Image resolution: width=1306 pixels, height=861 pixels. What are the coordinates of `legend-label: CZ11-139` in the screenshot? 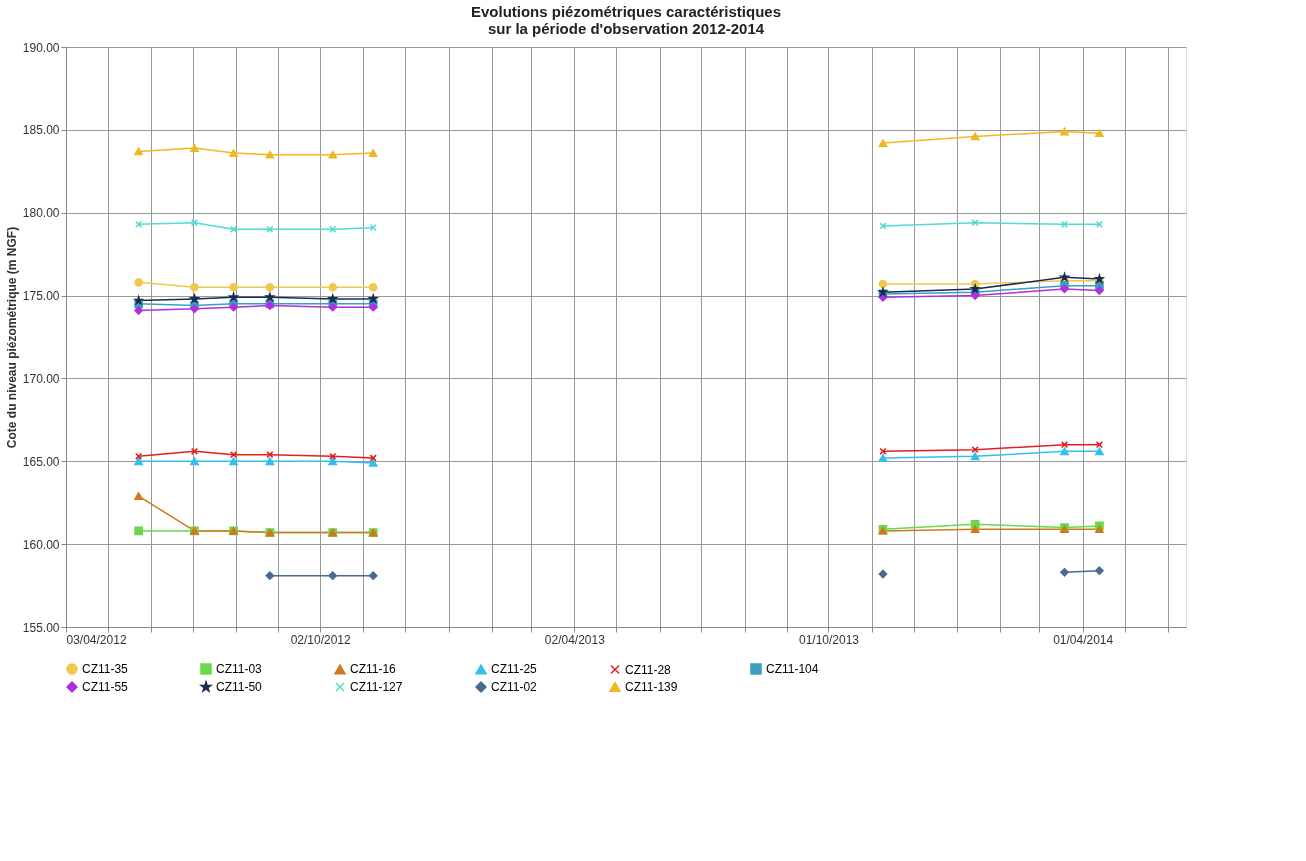 It's located at (651, 687).